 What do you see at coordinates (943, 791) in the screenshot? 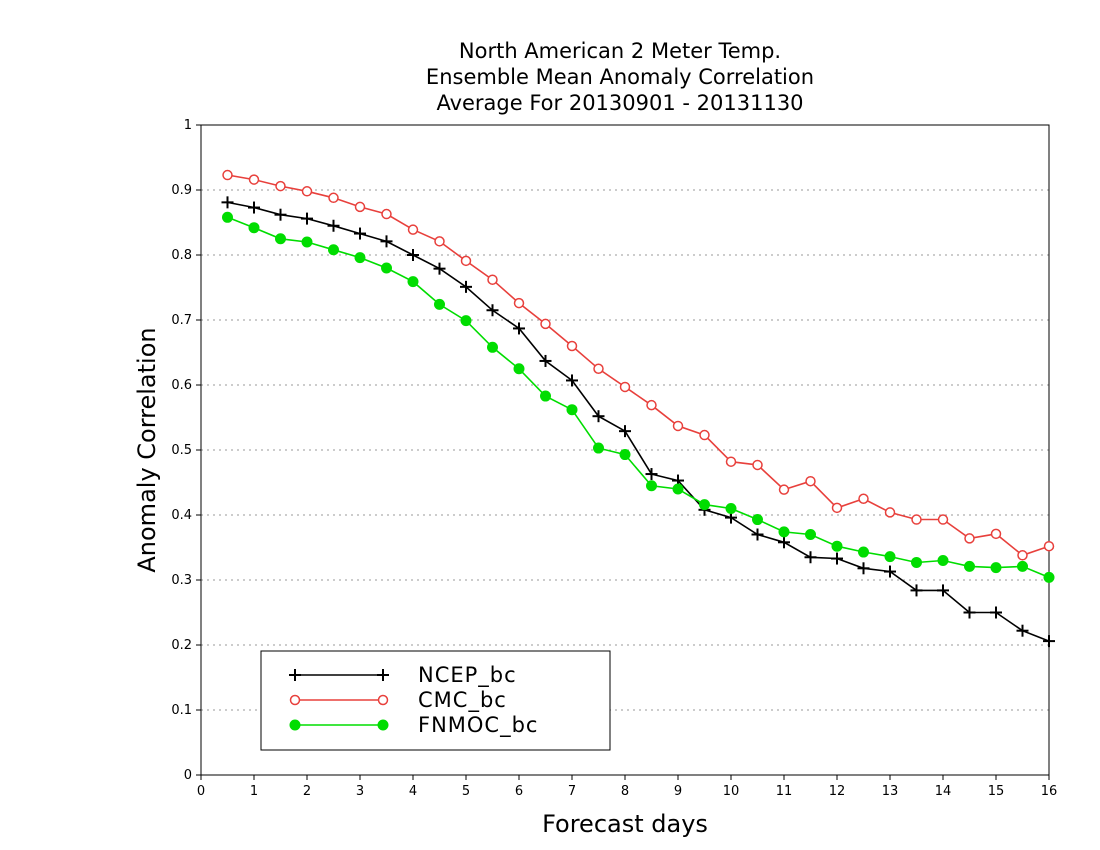
I see `x-tick-label: 14` at bounding box center [943, 791].